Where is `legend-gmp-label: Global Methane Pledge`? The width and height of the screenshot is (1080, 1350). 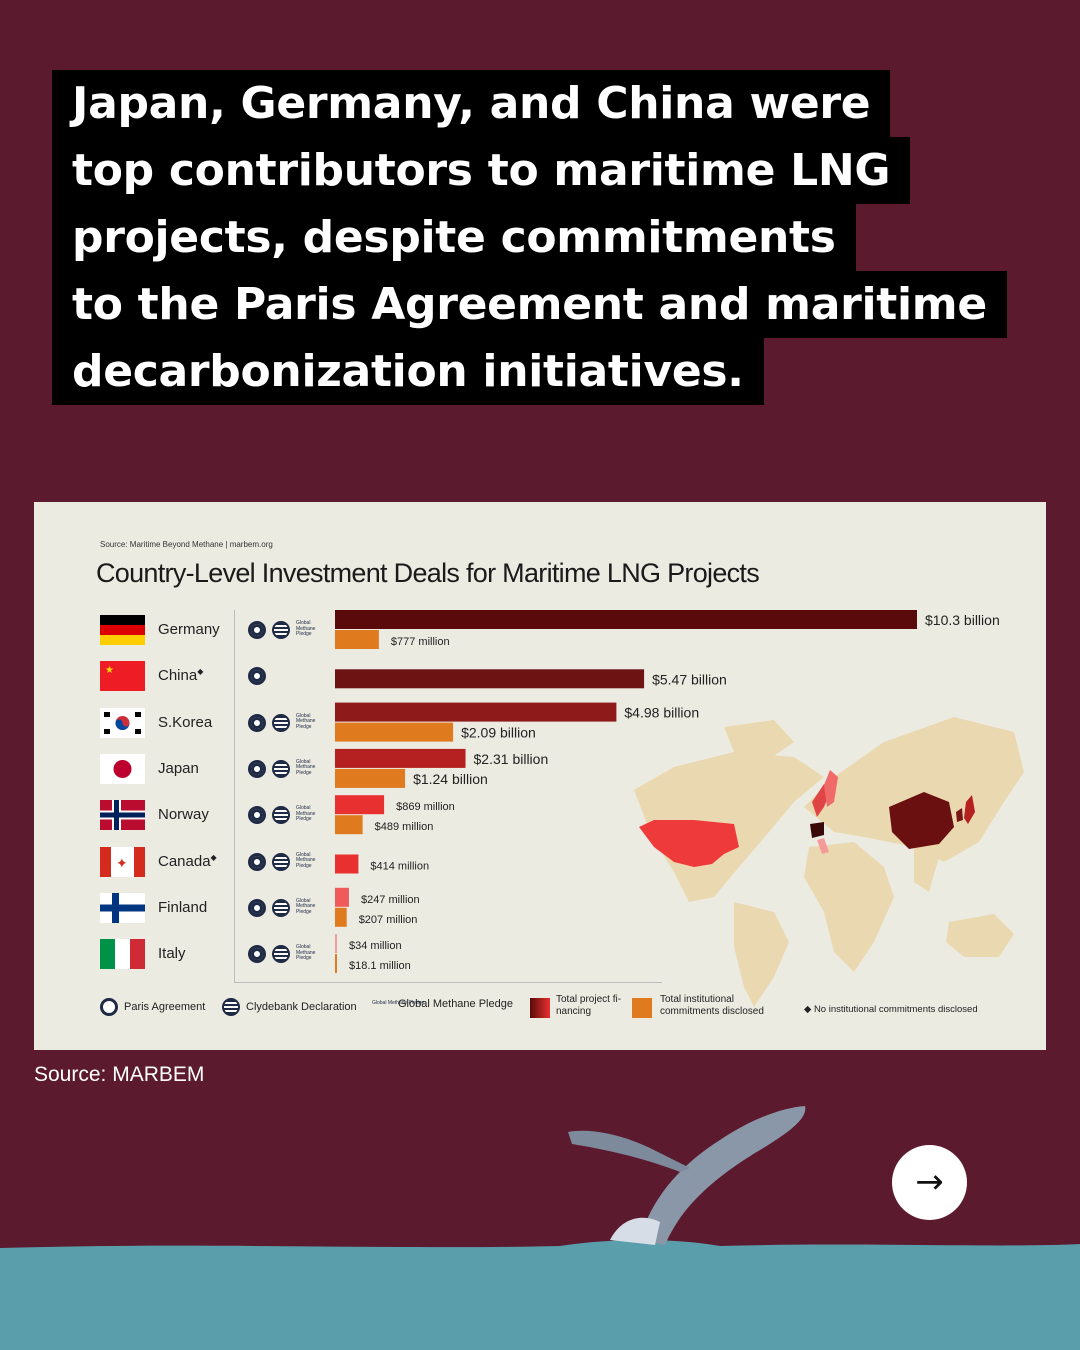
legend-gmp-label: Global Methane Pledge is located at coordinates (455, 1004).